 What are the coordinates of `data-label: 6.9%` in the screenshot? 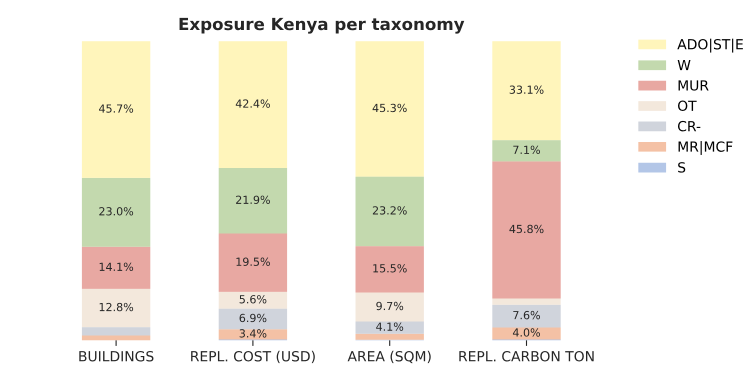 It's located at (253, 318).